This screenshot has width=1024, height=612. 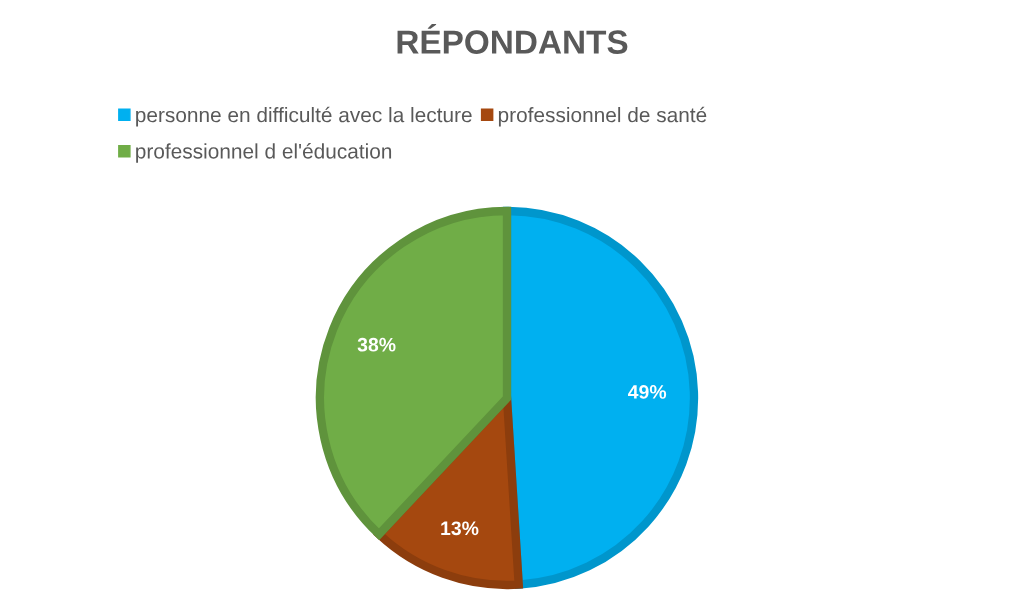 I want to click on chart-title: RÉPONDANTS, so click(x=512, y=39).